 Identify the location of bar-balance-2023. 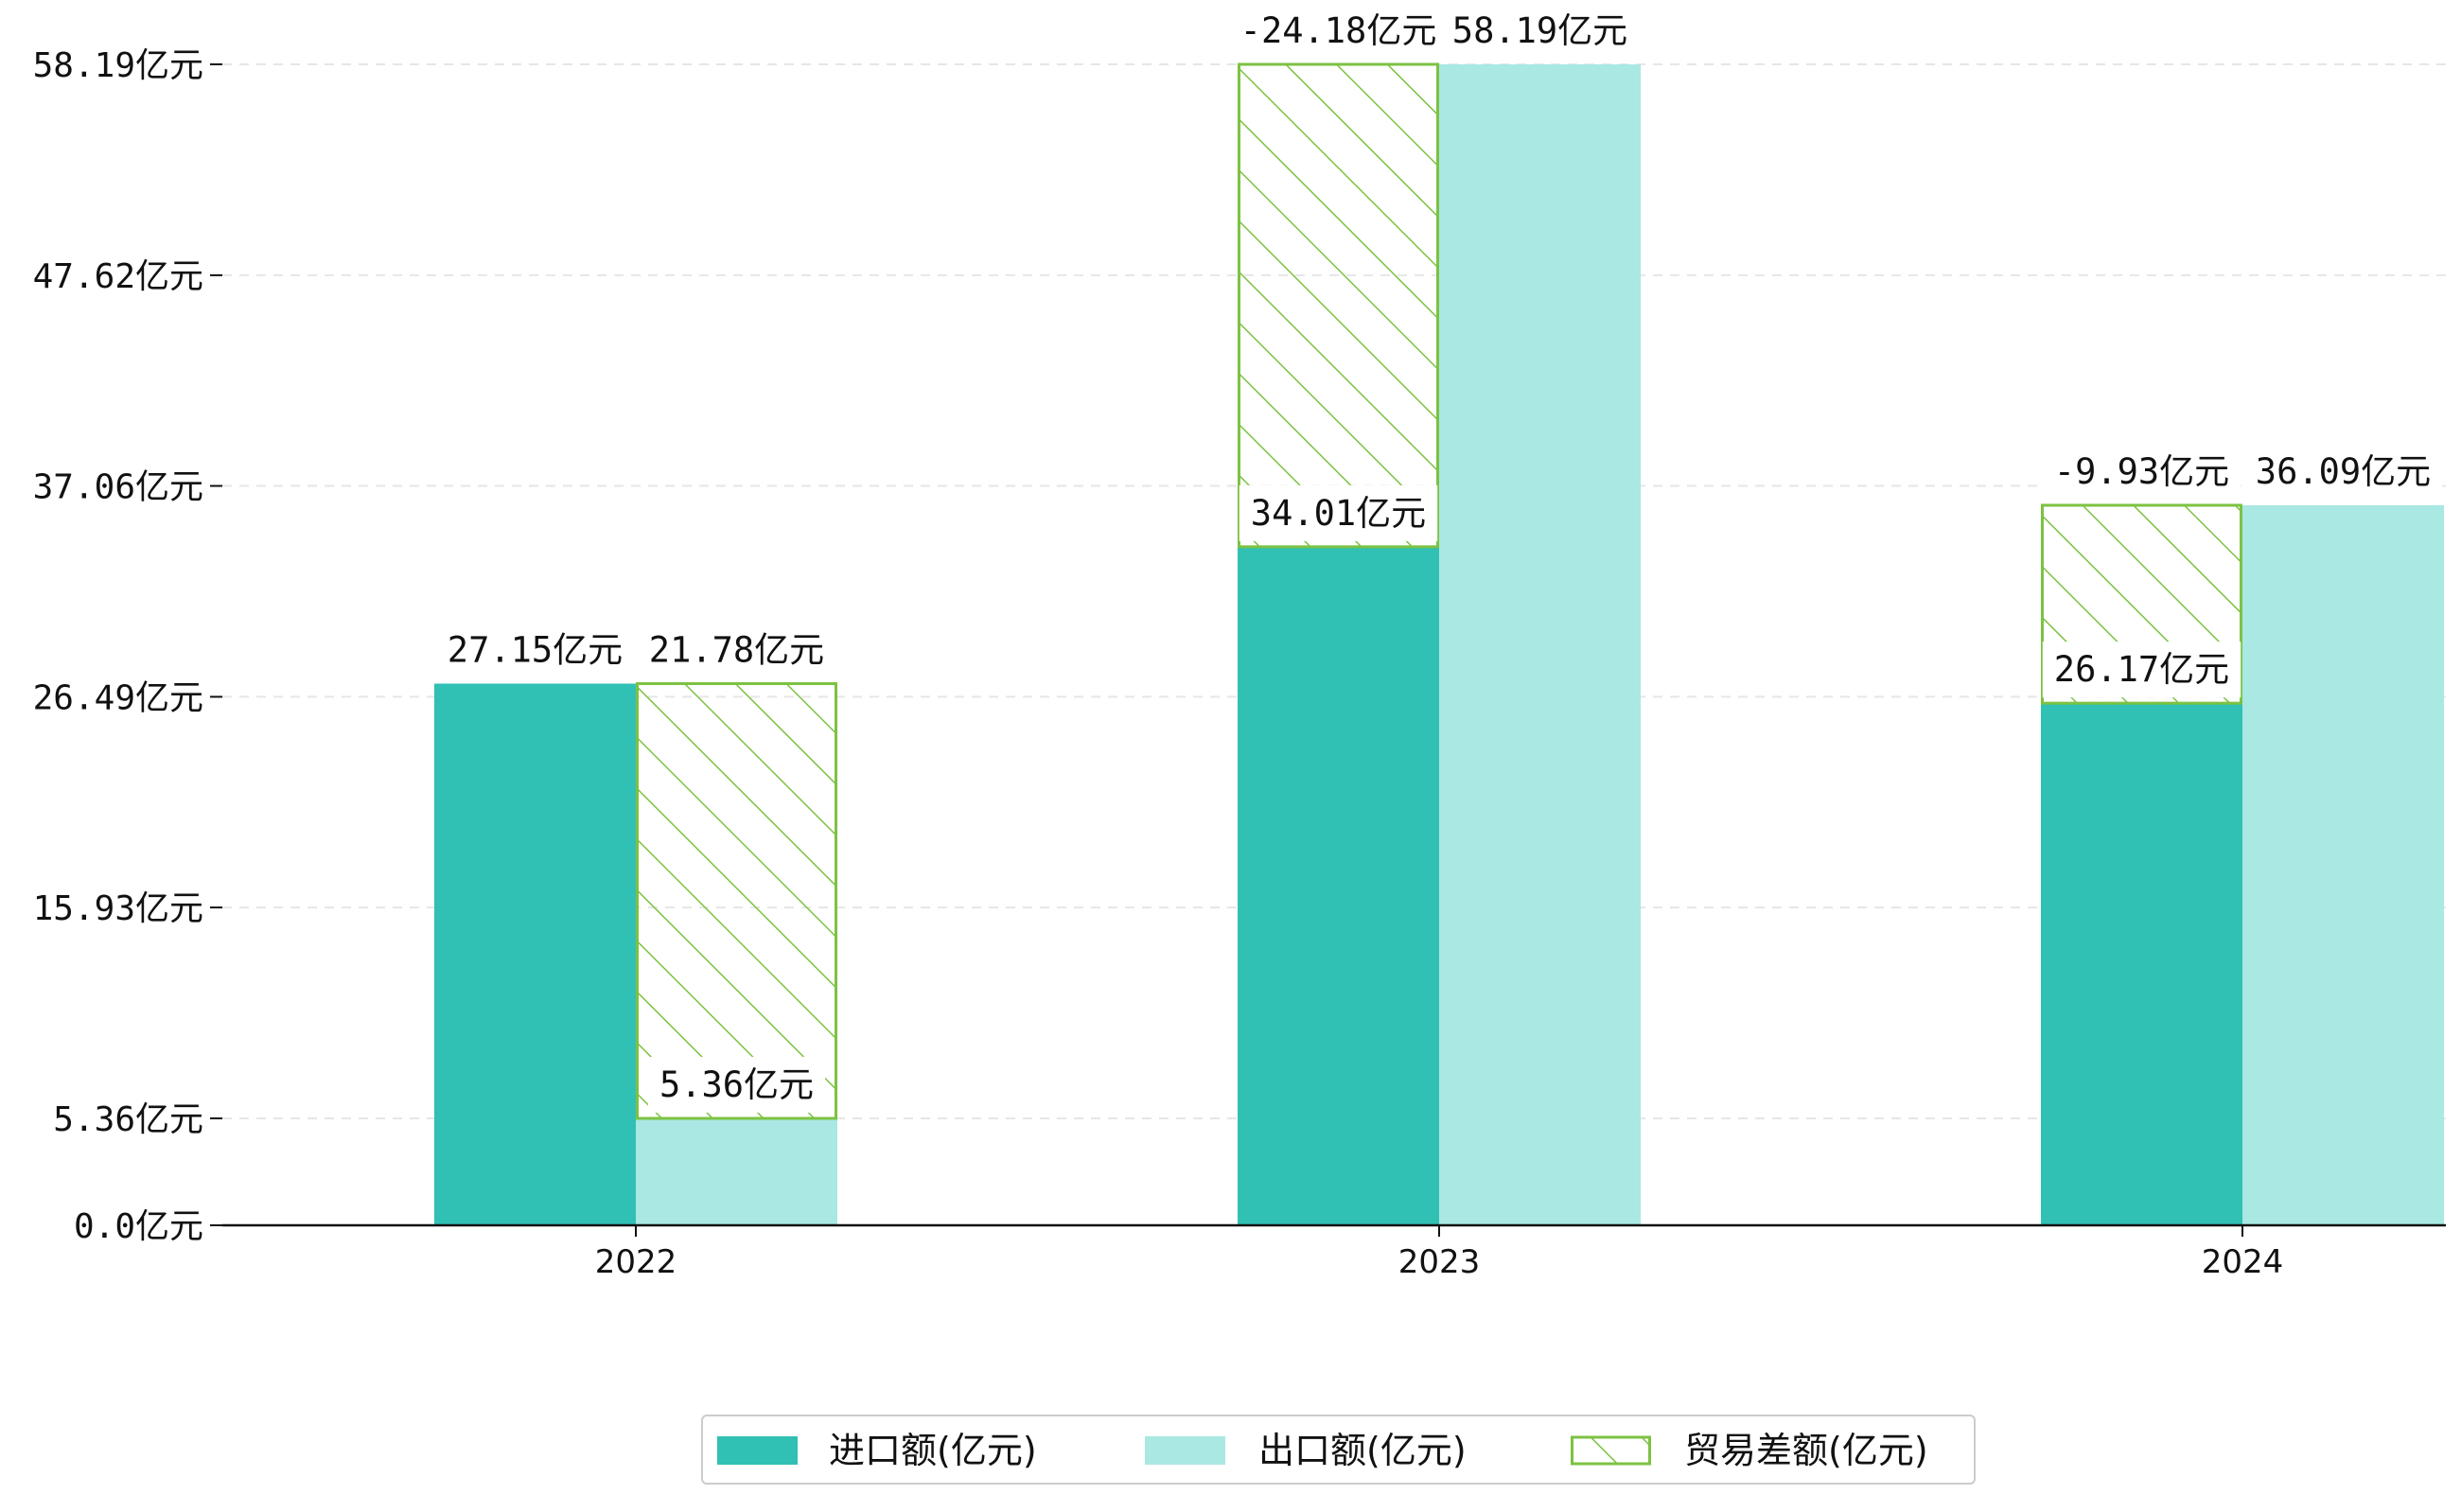
(1338, 305).